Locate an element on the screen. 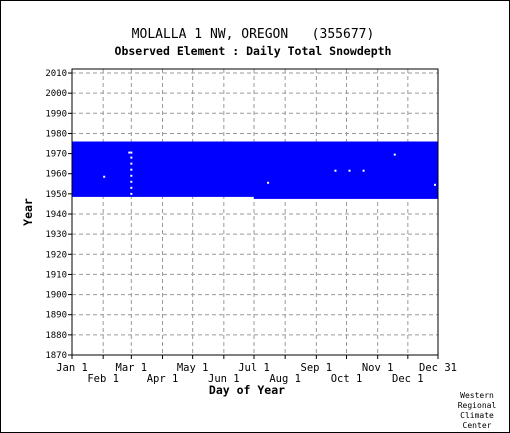 The width and height of the screenshot is (510, 433). y-tick-label: 1920 is located at coordinates (56, 255).